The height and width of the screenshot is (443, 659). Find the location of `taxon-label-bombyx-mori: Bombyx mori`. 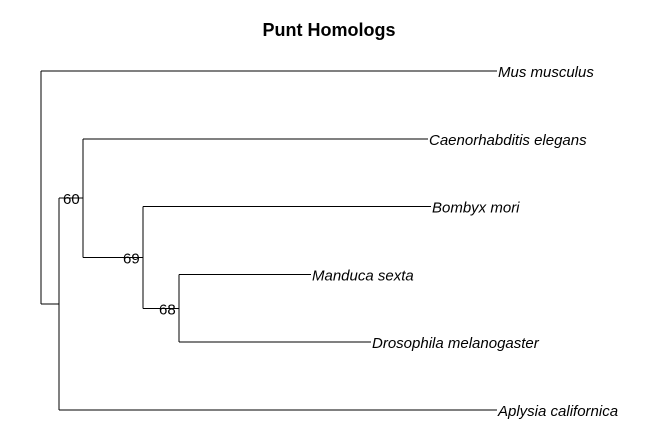

taxon-label-bombyx-mori: Bombyx mori is located at coordinates (476, 208).